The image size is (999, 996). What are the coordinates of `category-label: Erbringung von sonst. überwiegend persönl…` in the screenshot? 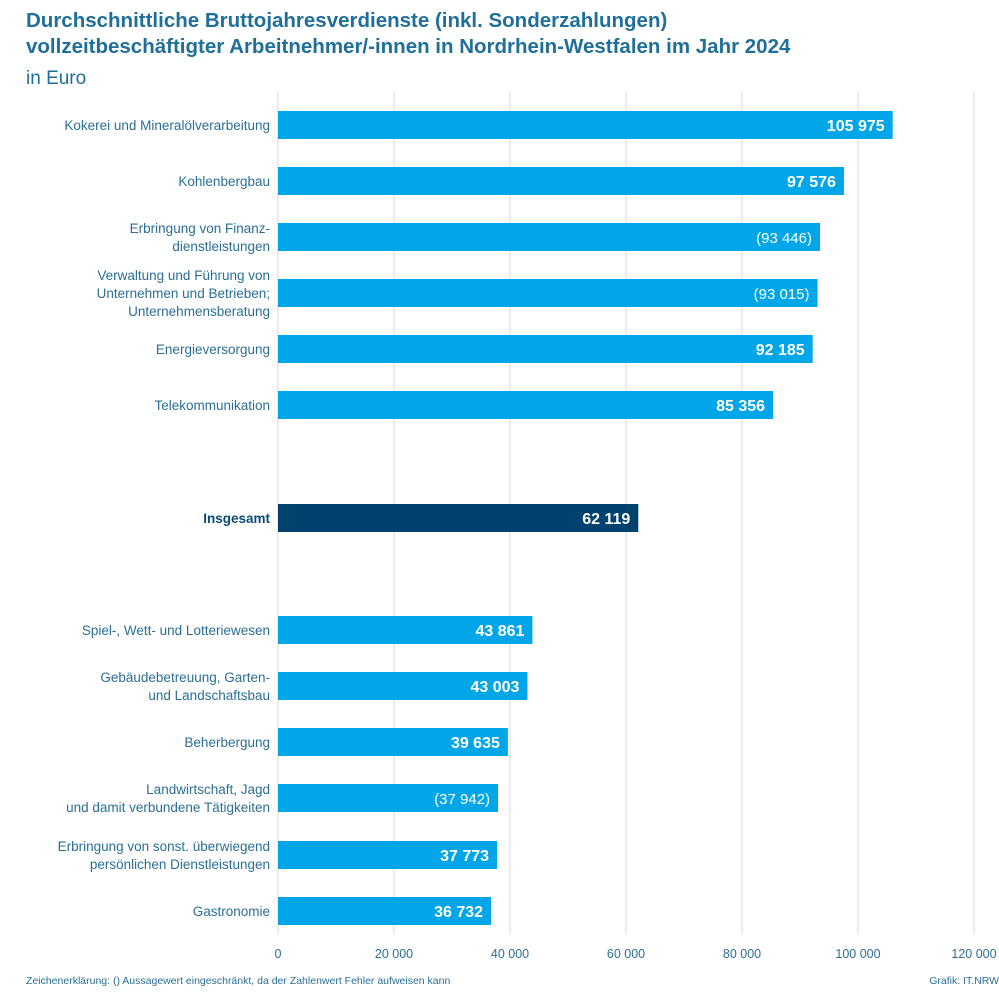 It's located at (164, 855).